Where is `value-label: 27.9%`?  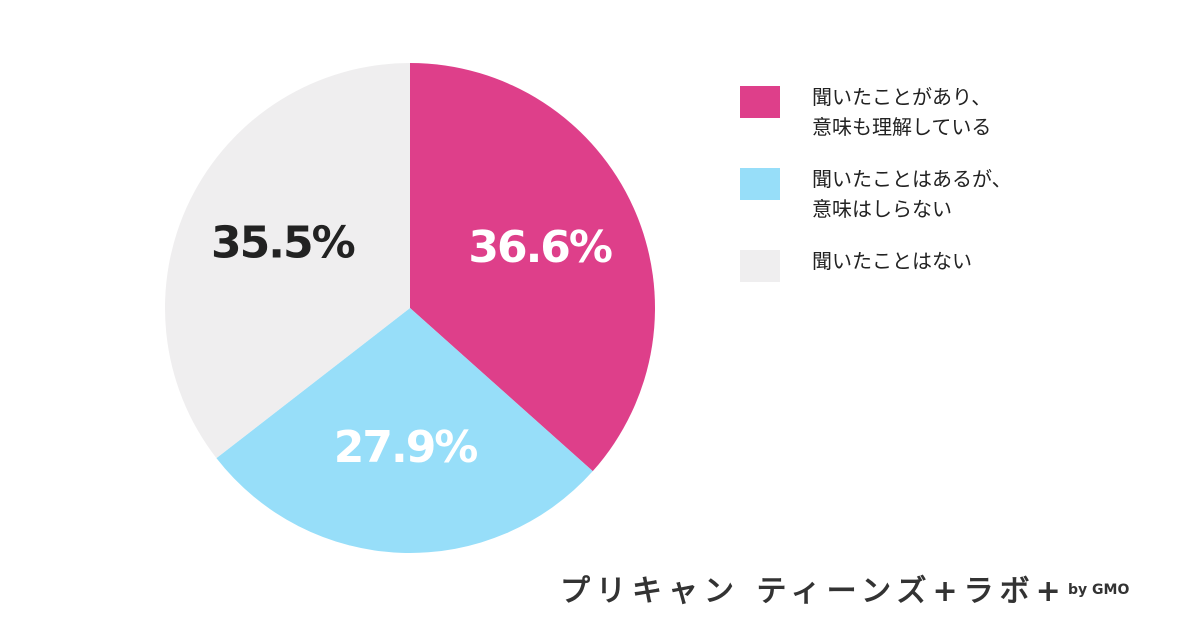 value-label: 27.9% is located at coordinates (406, 447).